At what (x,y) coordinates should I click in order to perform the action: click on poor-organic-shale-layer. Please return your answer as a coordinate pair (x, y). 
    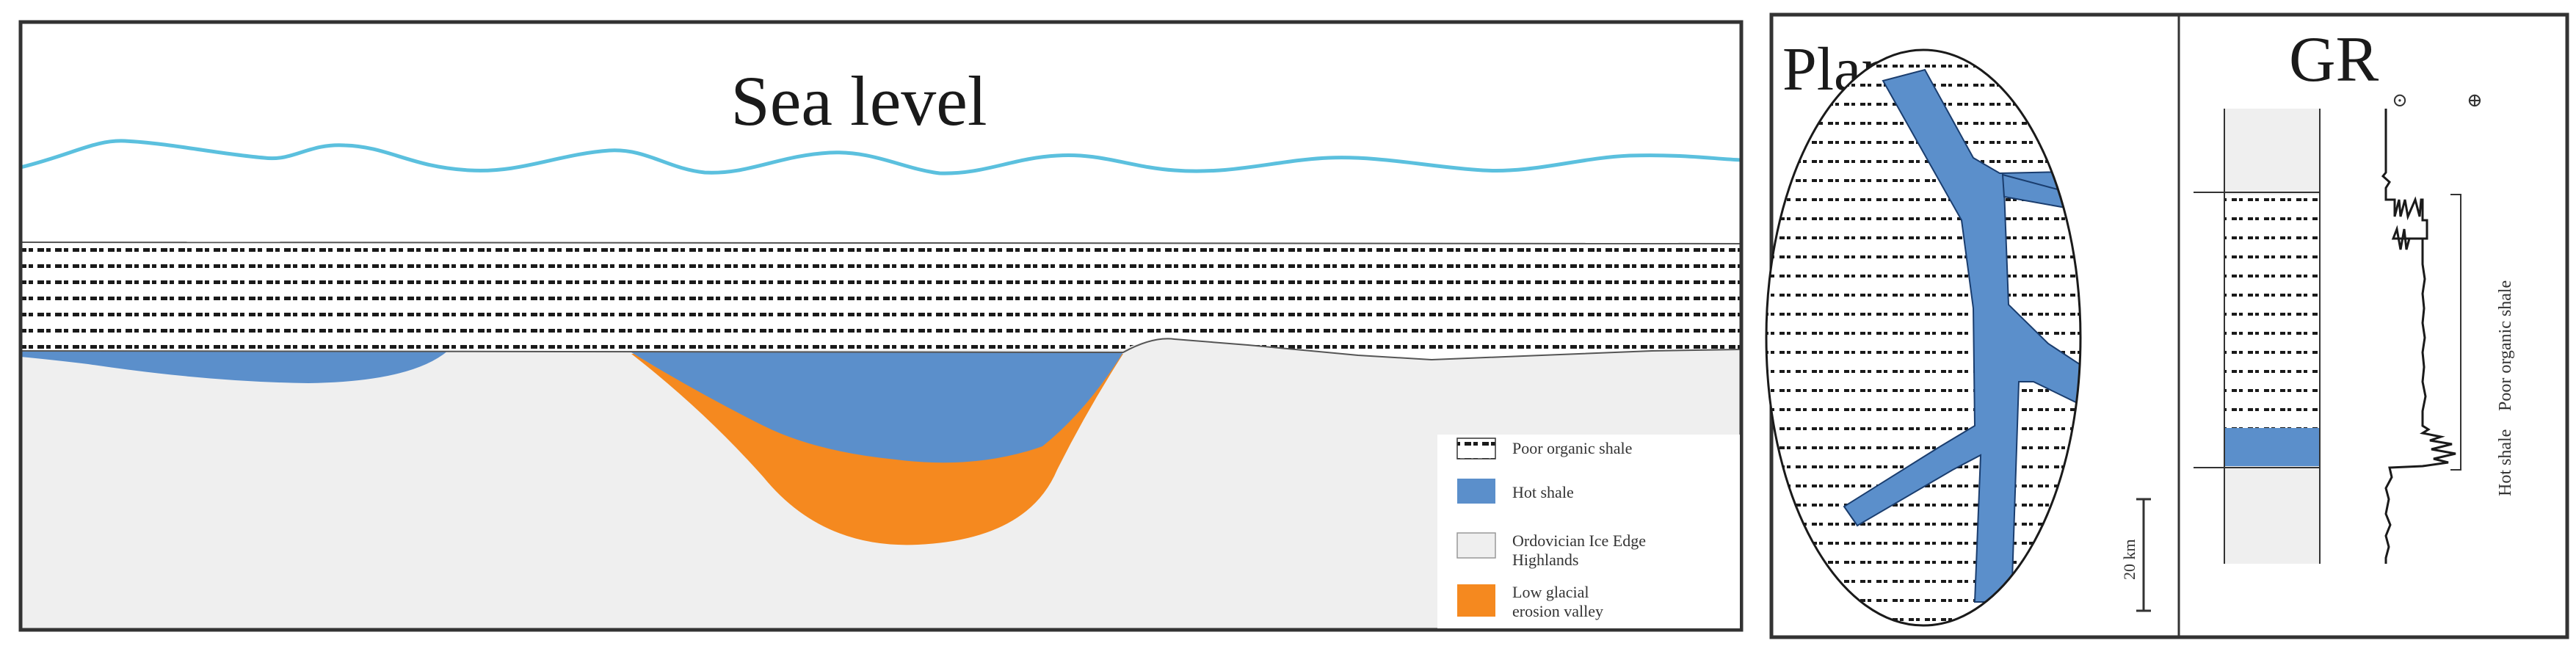
    Looking at the image, I should click on (881, 297).